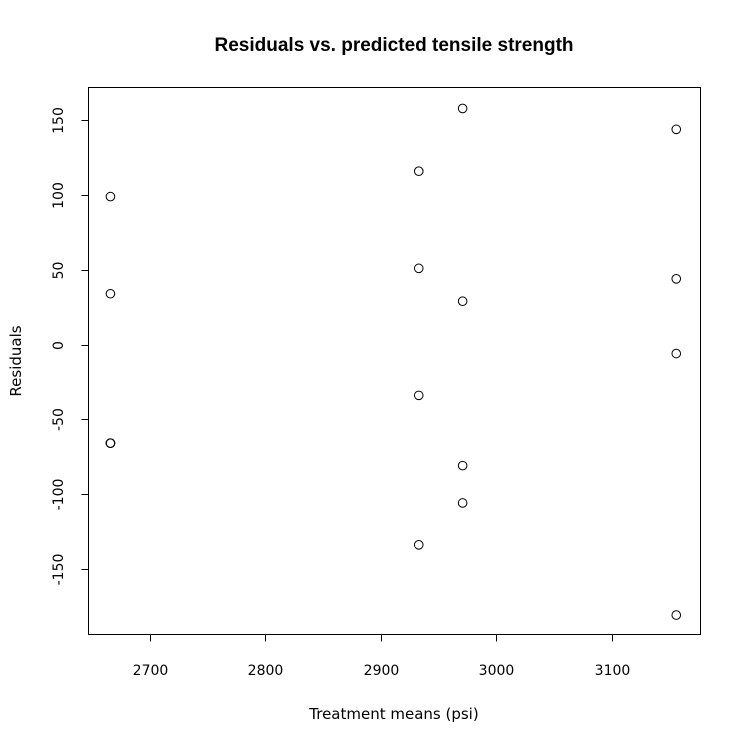 Image resolution: width=746 pixels, height=744 pixels. What do you see at coordinates (59, 495) in the screenshot?
I see `y-tick-label: -100` at bounding box center [59, 495].